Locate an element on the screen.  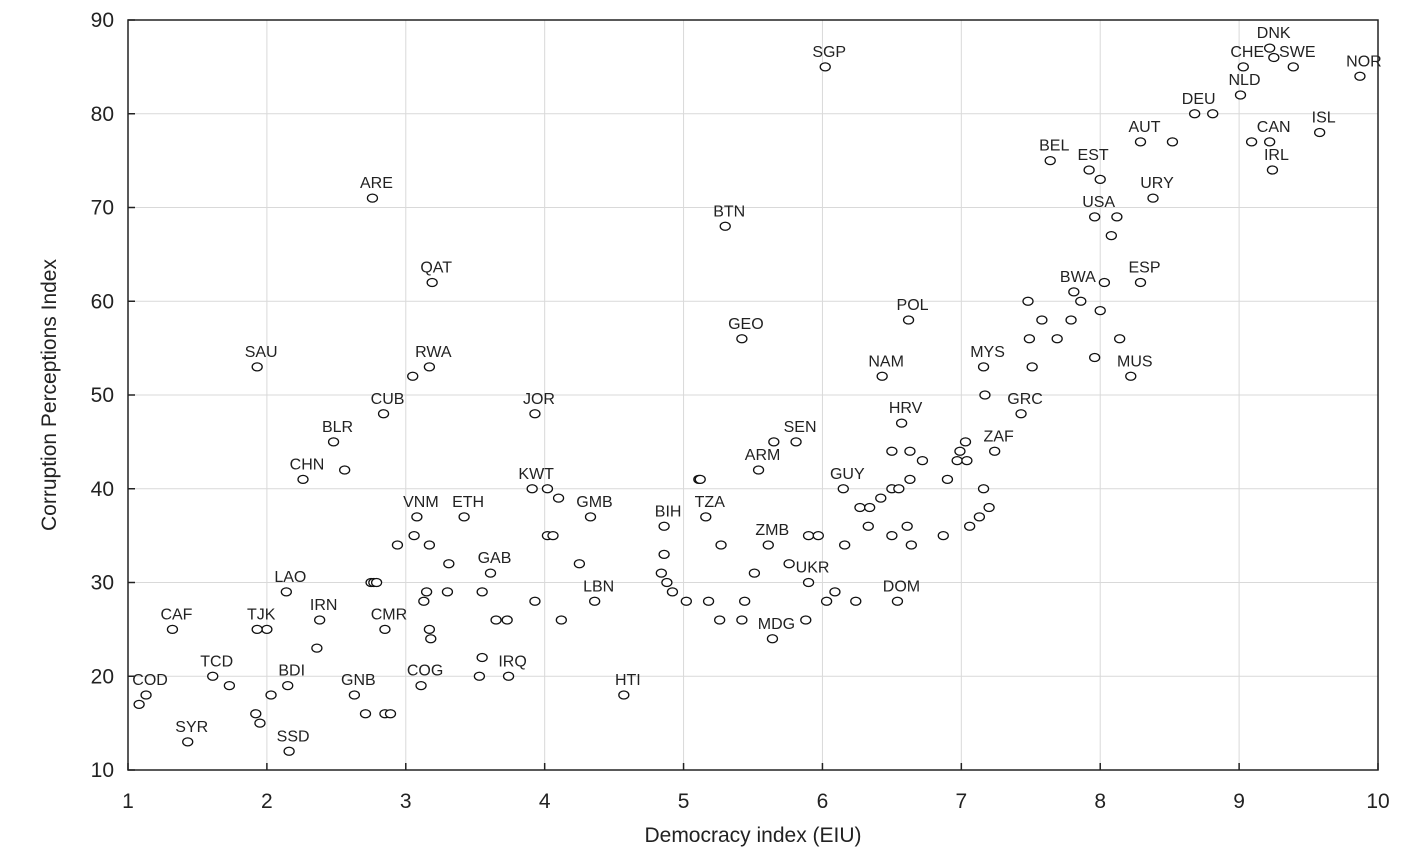
x-tick-label: 1 is located at coordinates (128, 801).